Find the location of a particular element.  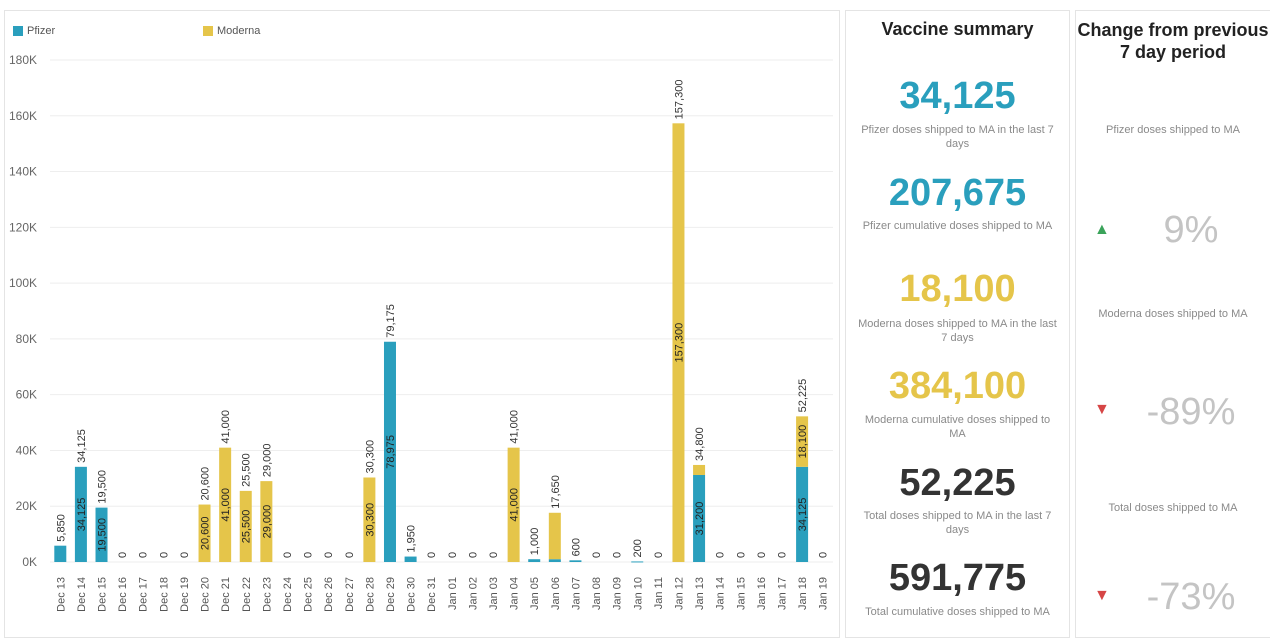

x-tick-label: Jan 05 is located at coordinates (535, 593).